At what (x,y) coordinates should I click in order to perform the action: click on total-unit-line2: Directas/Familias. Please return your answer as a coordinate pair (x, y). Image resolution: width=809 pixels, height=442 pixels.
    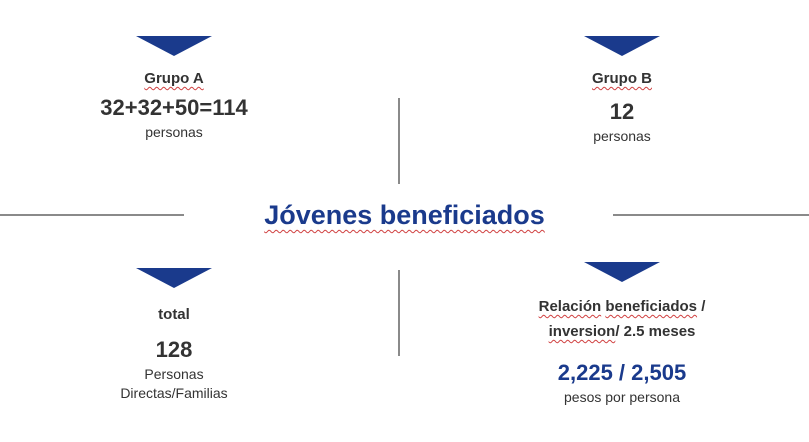
    Looking at the image, I should click on (174, 393).